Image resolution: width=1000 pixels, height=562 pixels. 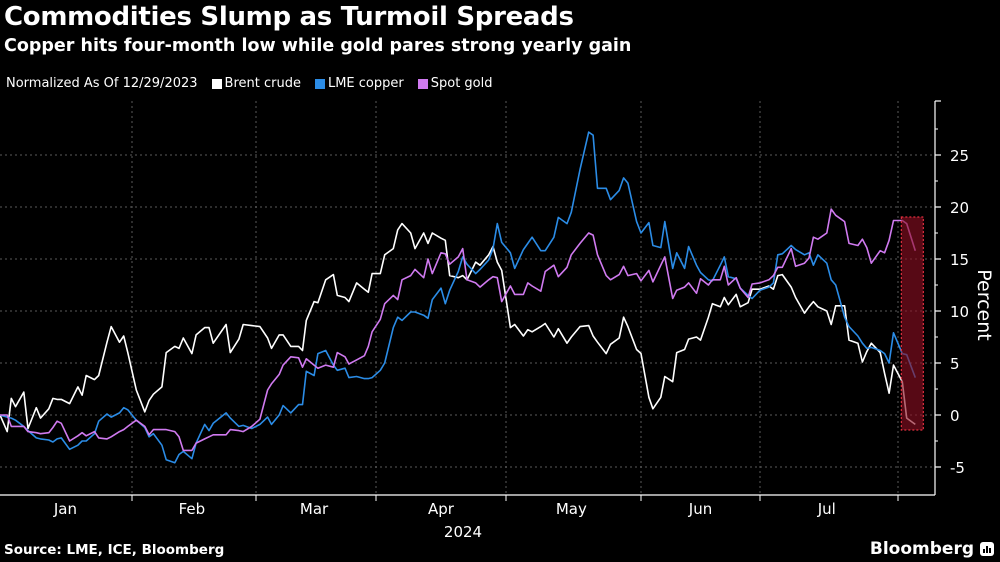 I want to click on legend-item-brent: Brent crude, so click(x=256, y=83).